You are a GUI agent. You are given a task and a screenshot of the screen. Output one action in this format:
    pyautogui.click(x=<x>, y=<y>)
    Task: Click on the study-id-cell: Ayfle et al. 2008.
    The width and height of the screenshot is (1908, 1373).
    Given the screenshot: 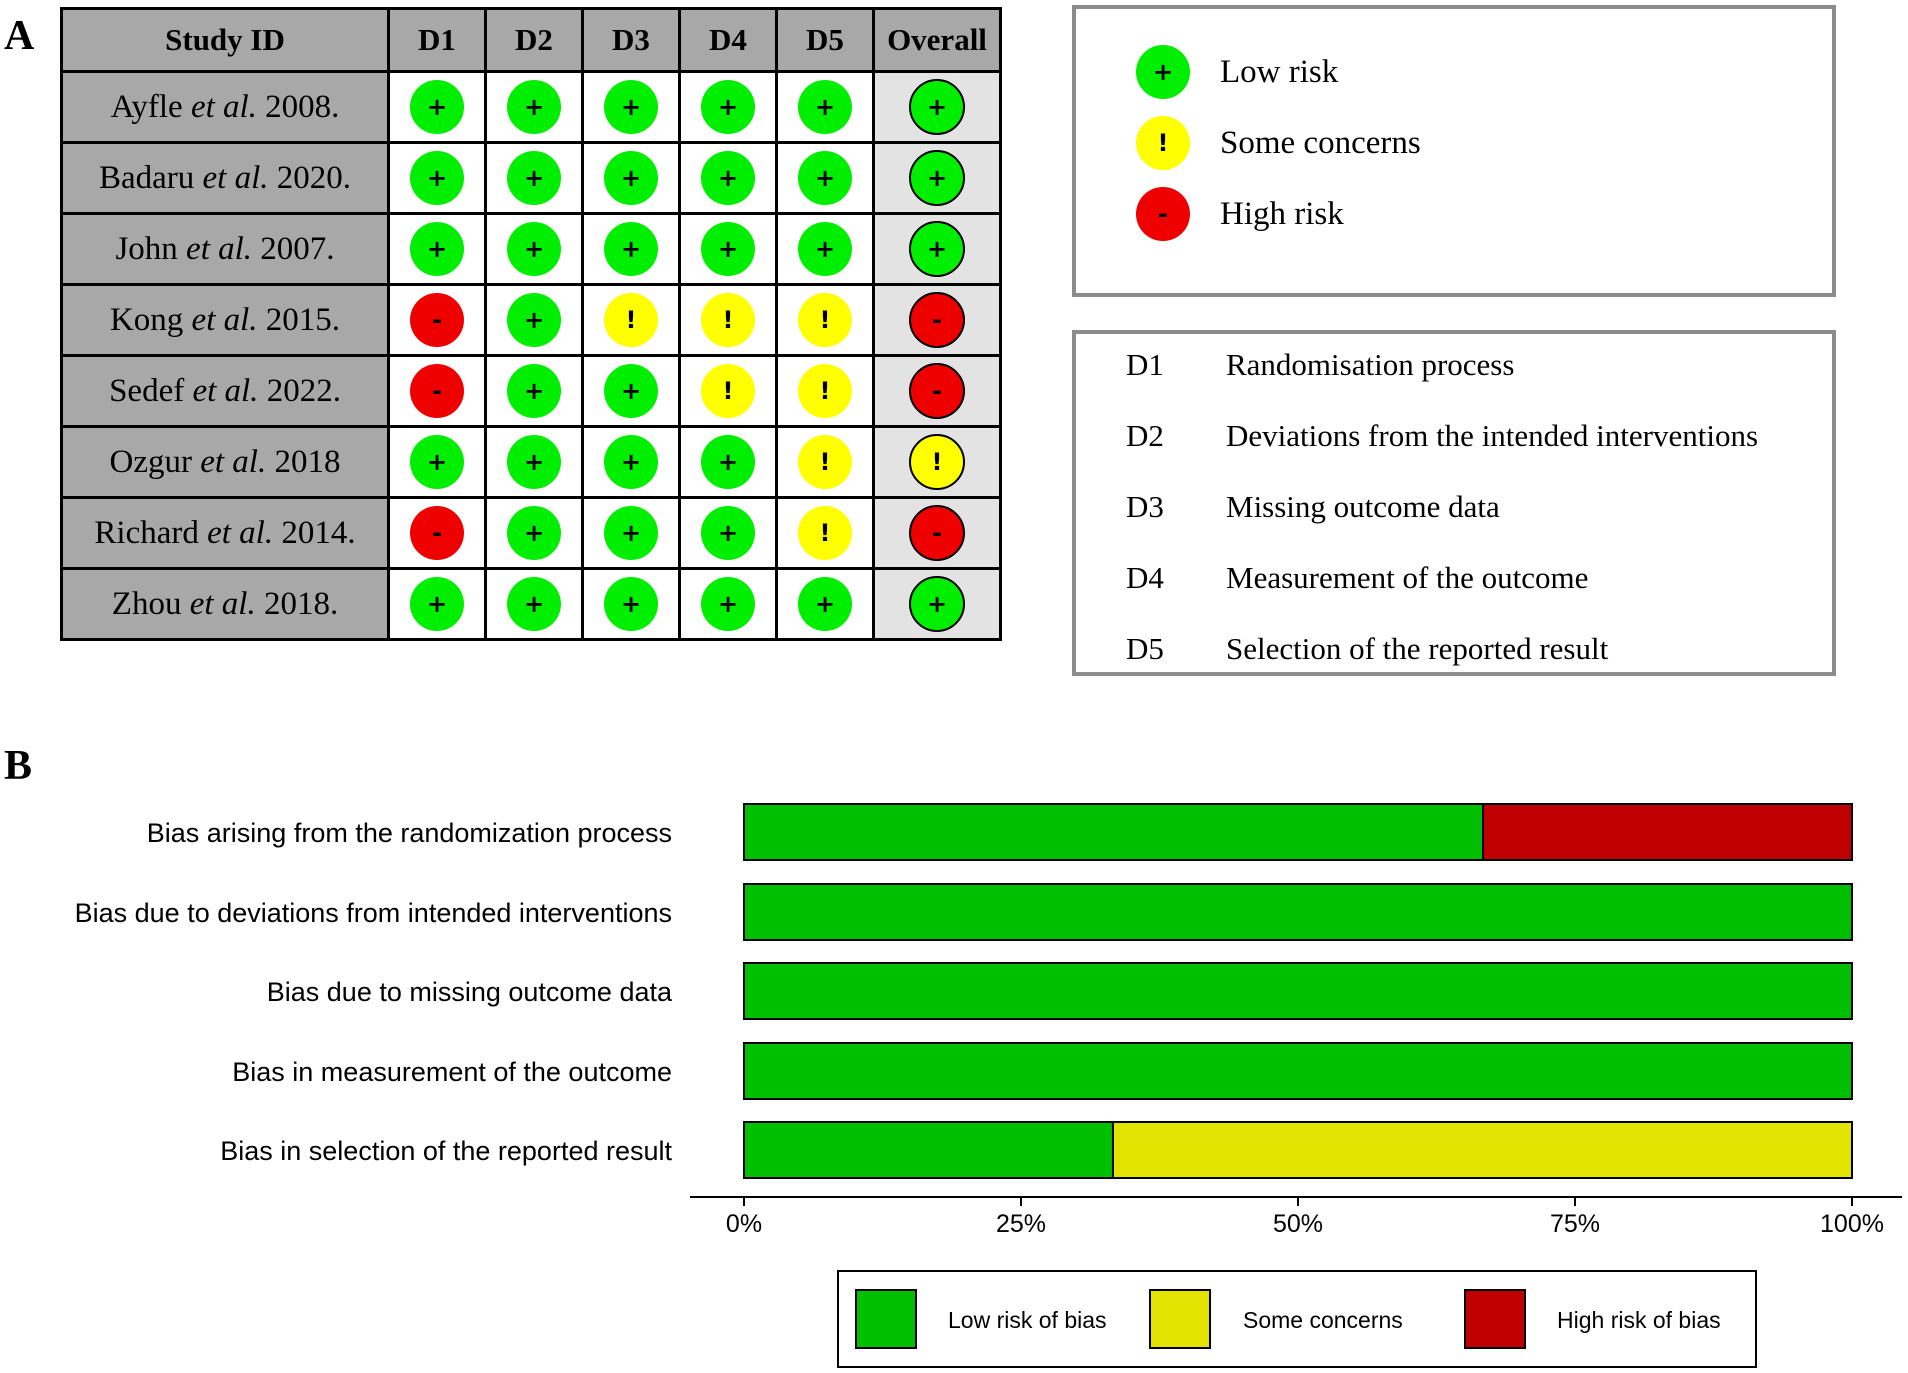 What is the action you would take?
    pyautogui.click(x=225, y=107)
    